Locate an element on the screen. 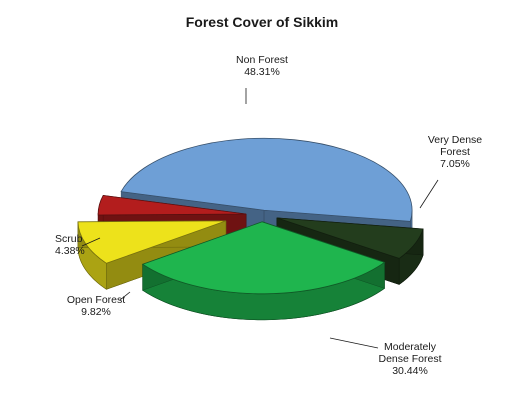 Image resolution: width=509 pixels, height=410 pixels. slice-value-very-dense-forest: 7.05% is located at coordinates (455, 164).